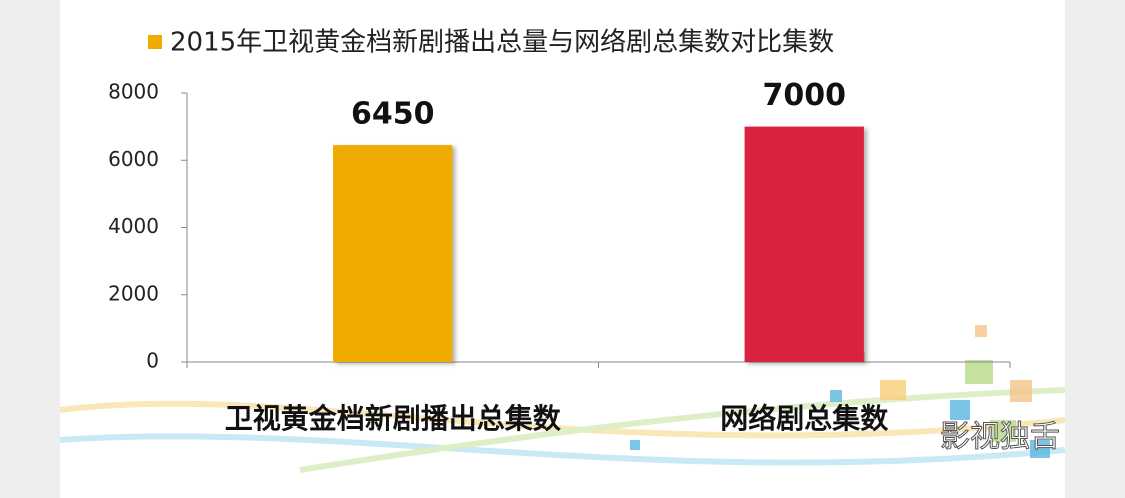  I want to click on y-tick-label: 8000, so click(133, 92).